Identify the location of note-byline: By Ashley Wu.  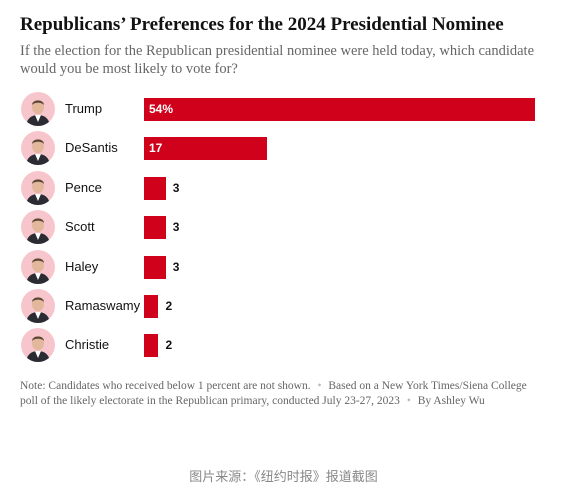
(451, 401).